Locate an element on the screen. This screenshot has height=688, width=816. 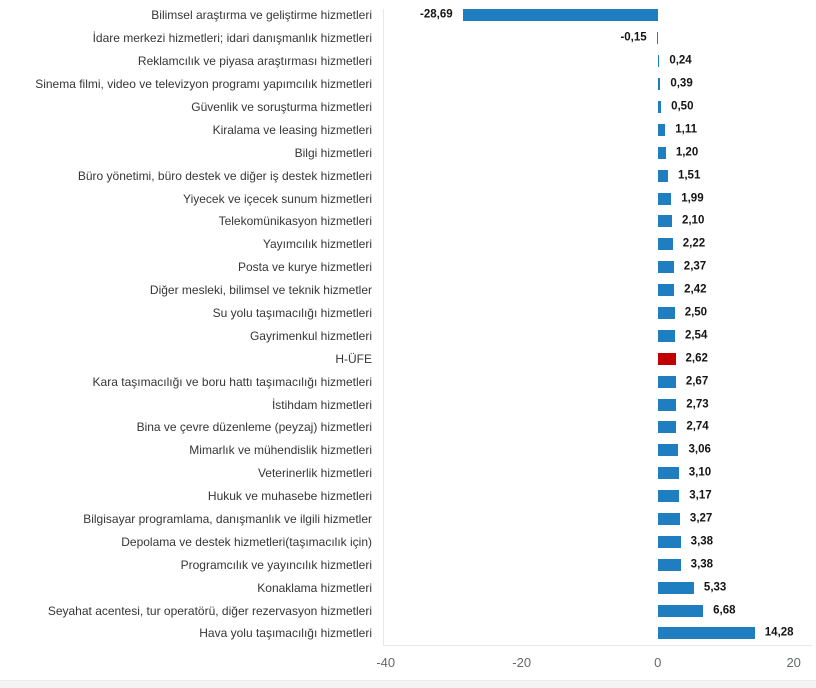
bar-track: 3,38 is located at coordinates (596, 541).